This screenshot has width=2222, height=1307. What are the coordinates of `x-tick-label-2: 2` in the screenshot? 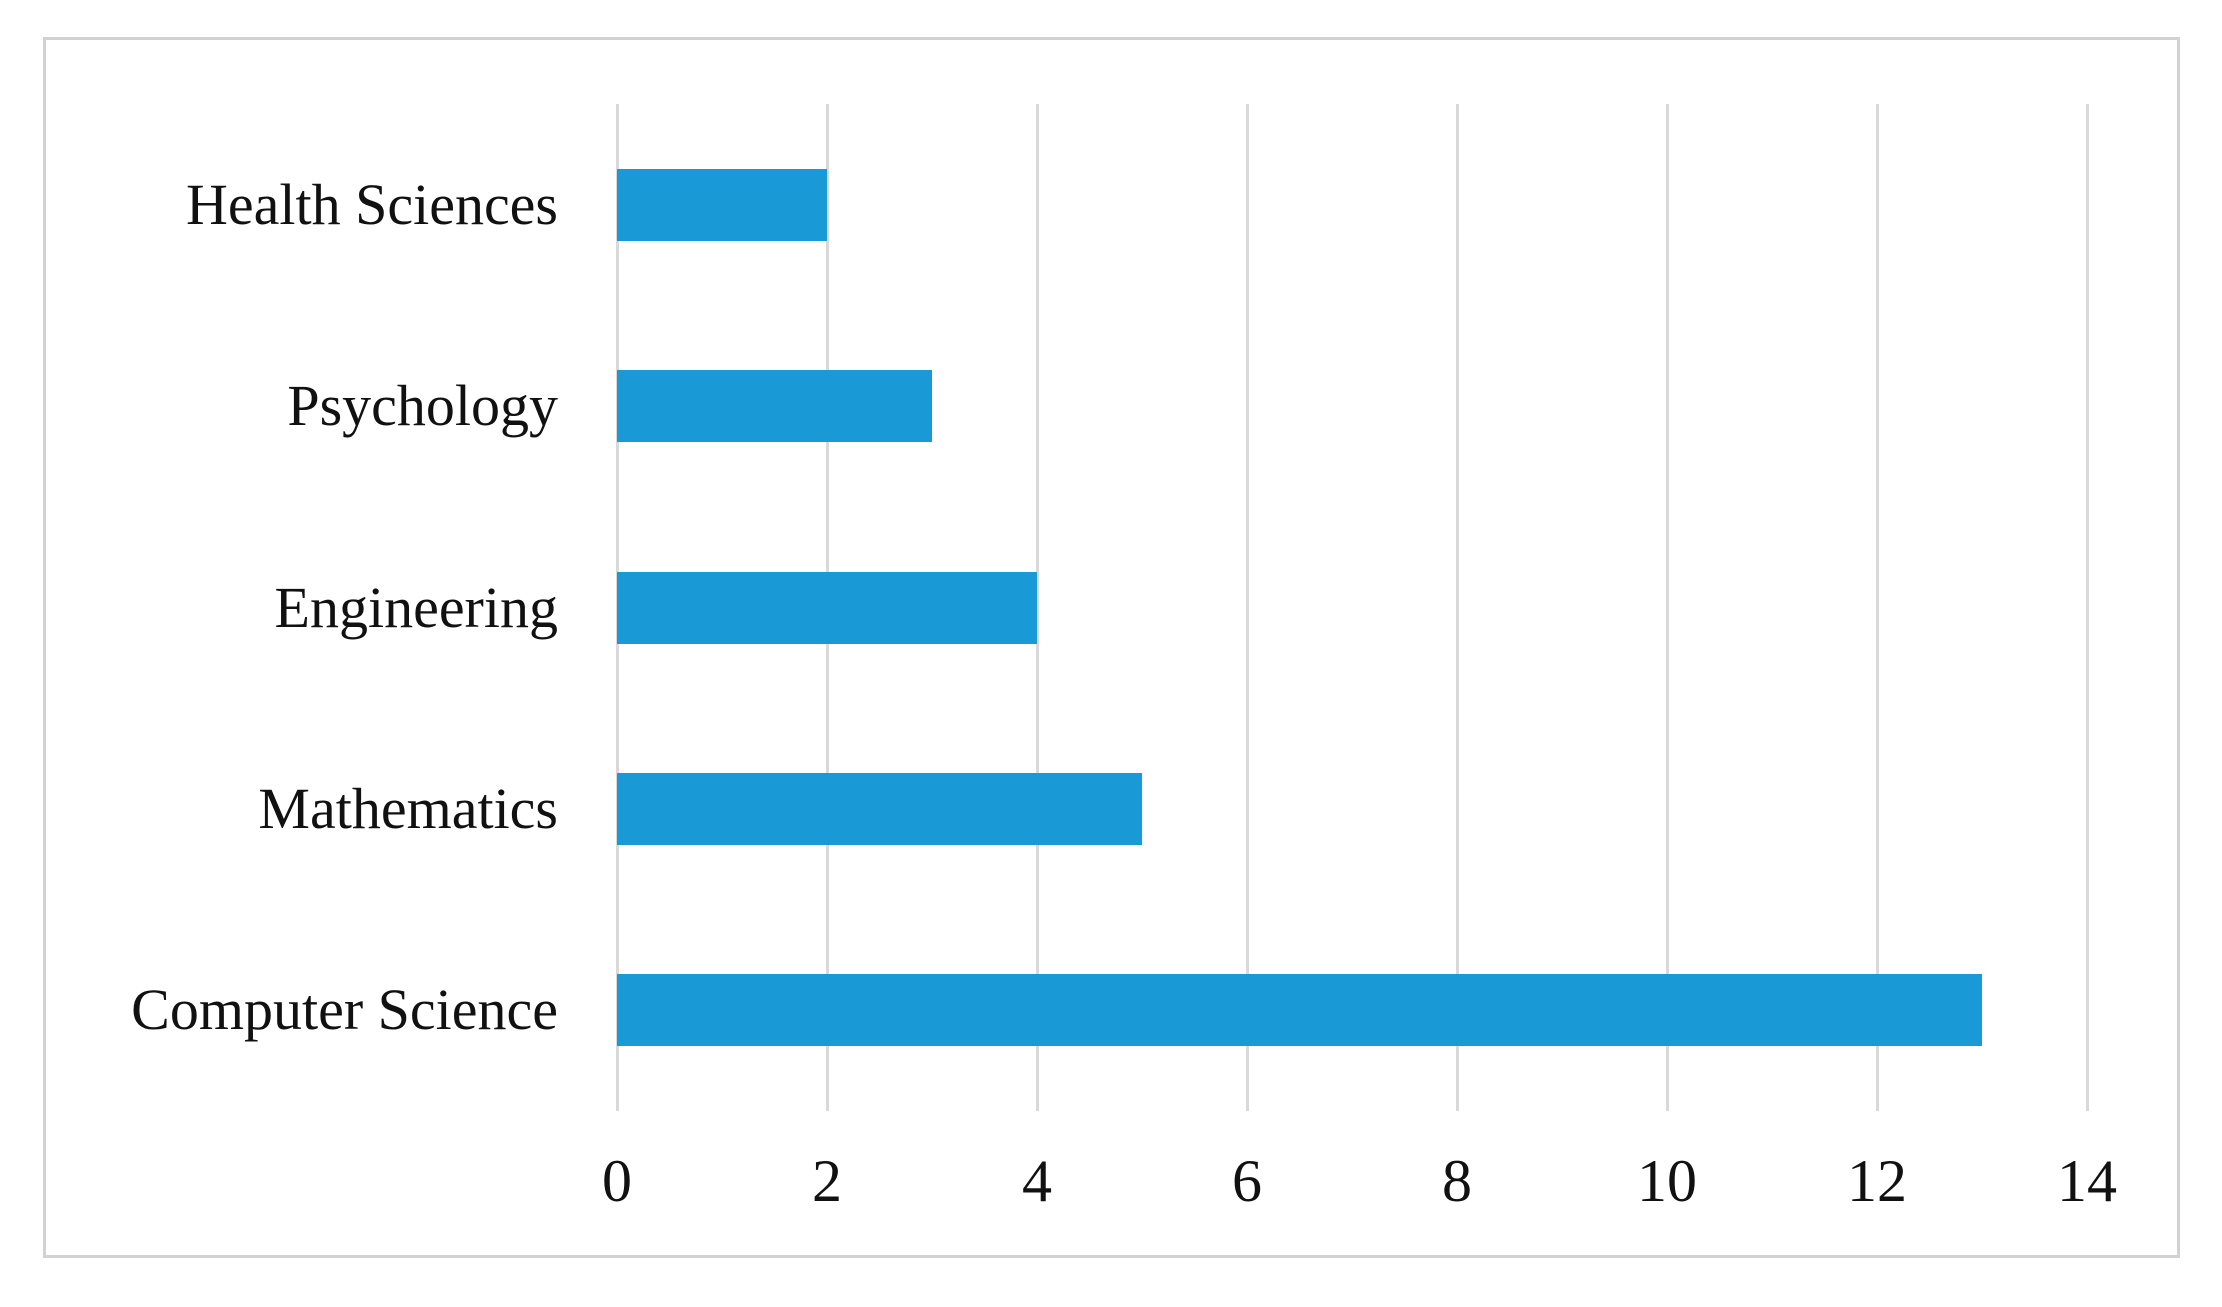 It's located at (827, 1181).